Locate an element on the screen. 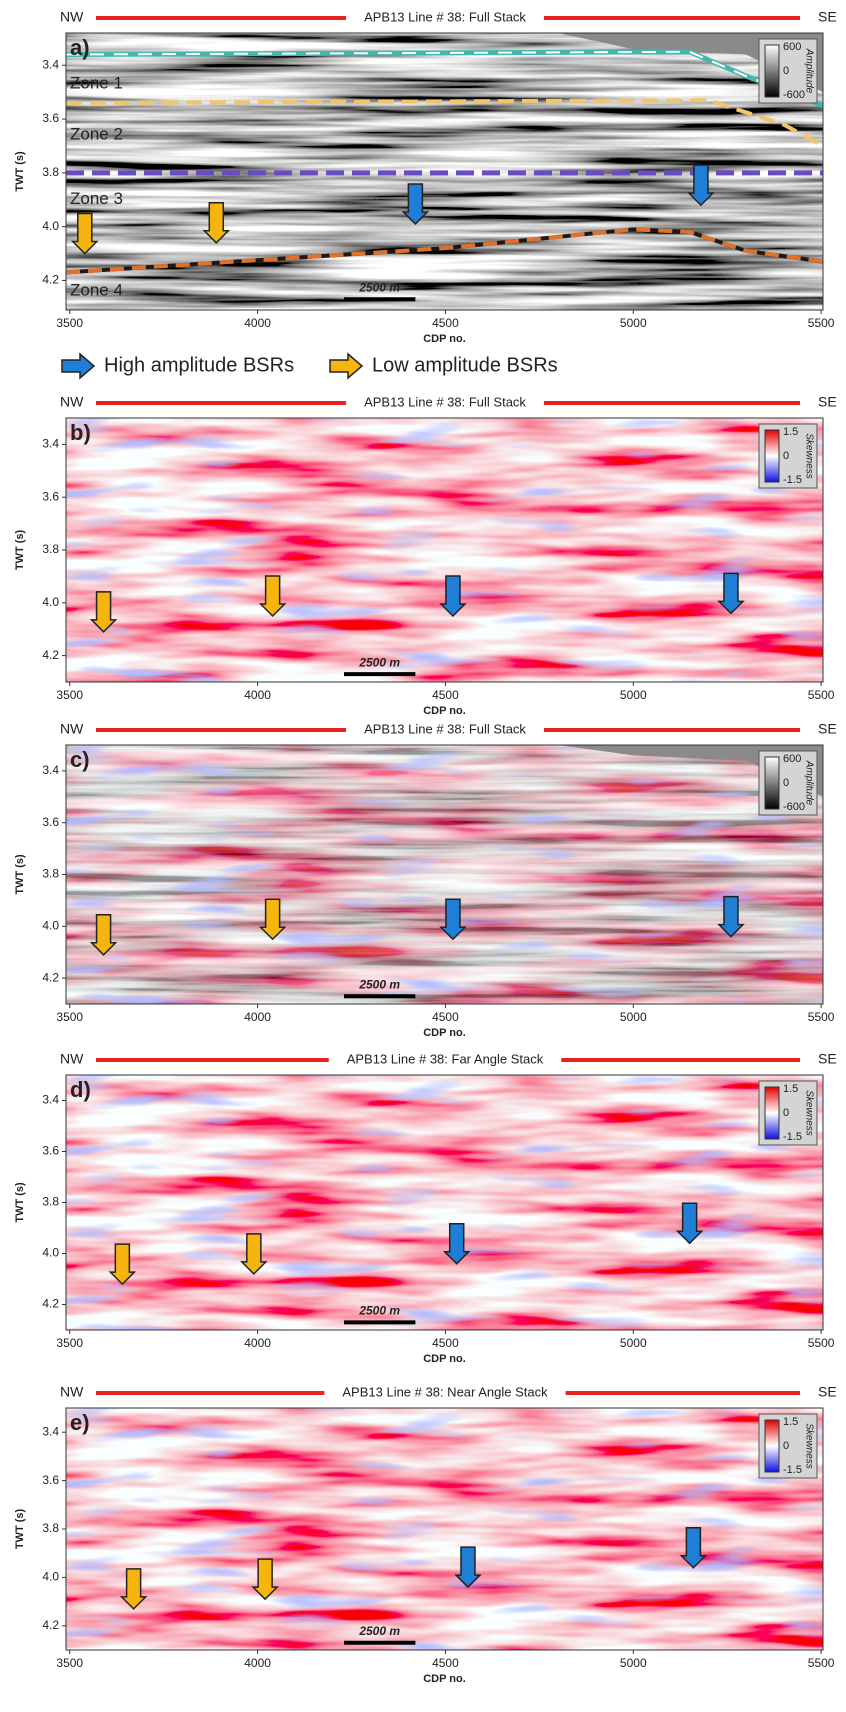 This screenshot has width=846, height=1712. panel-letter: d) is located at coordinates (80, 1089).